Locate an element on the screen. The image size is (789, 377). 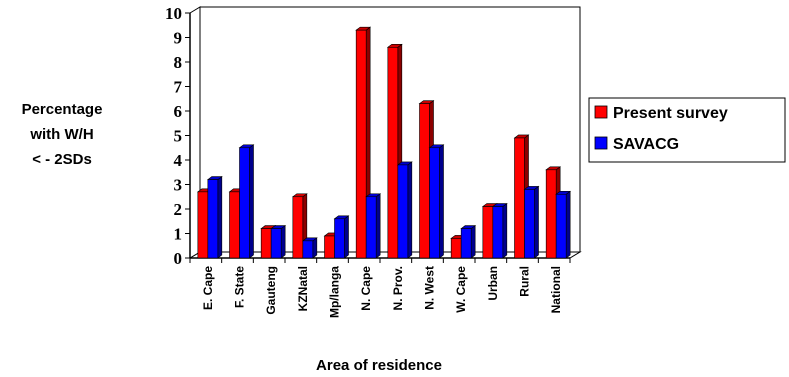
x-tick-label: Urban is located at coordinates (493, 283).